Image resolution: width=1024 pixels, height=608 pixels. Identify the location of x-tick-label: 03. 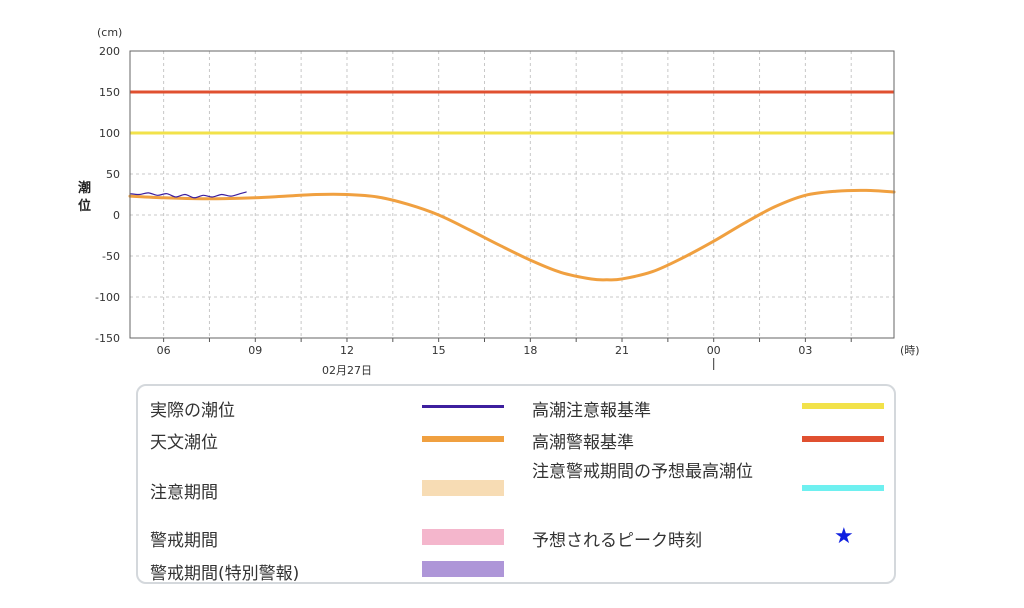
(805, 350).